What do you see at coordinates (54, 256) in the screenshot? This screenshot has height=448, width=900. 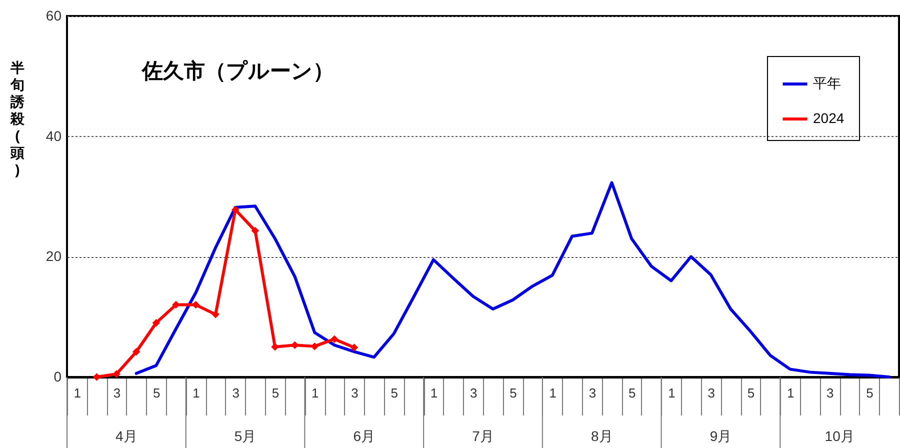 I see `y-tick-label: 20` at bounding box center [54, 256].